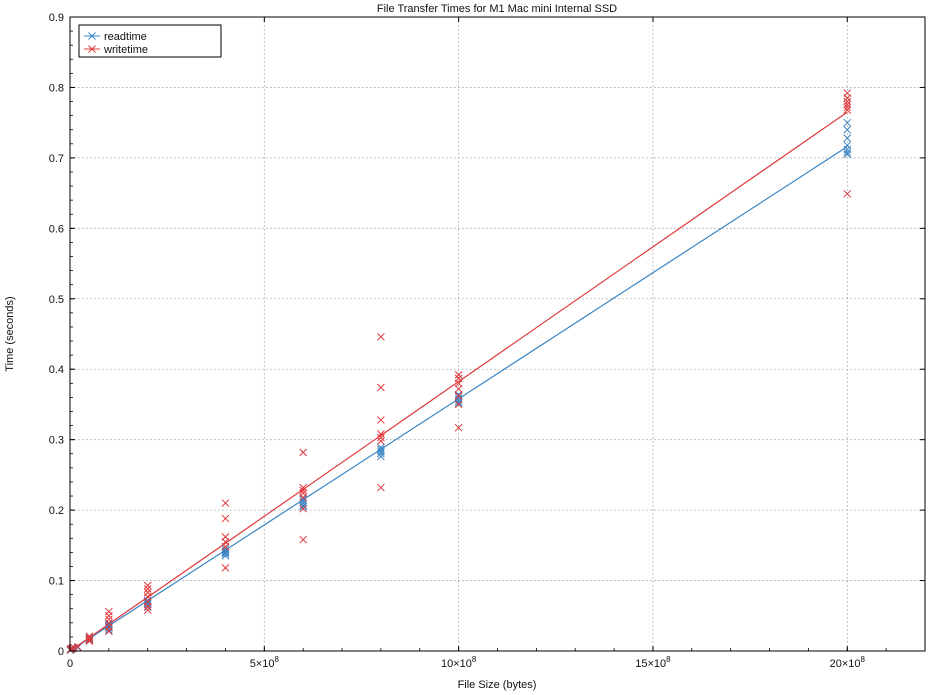 The height and width of the screenshot is (695, 940). I want to click on y-tick-label: 0.2, so click(56, 511).